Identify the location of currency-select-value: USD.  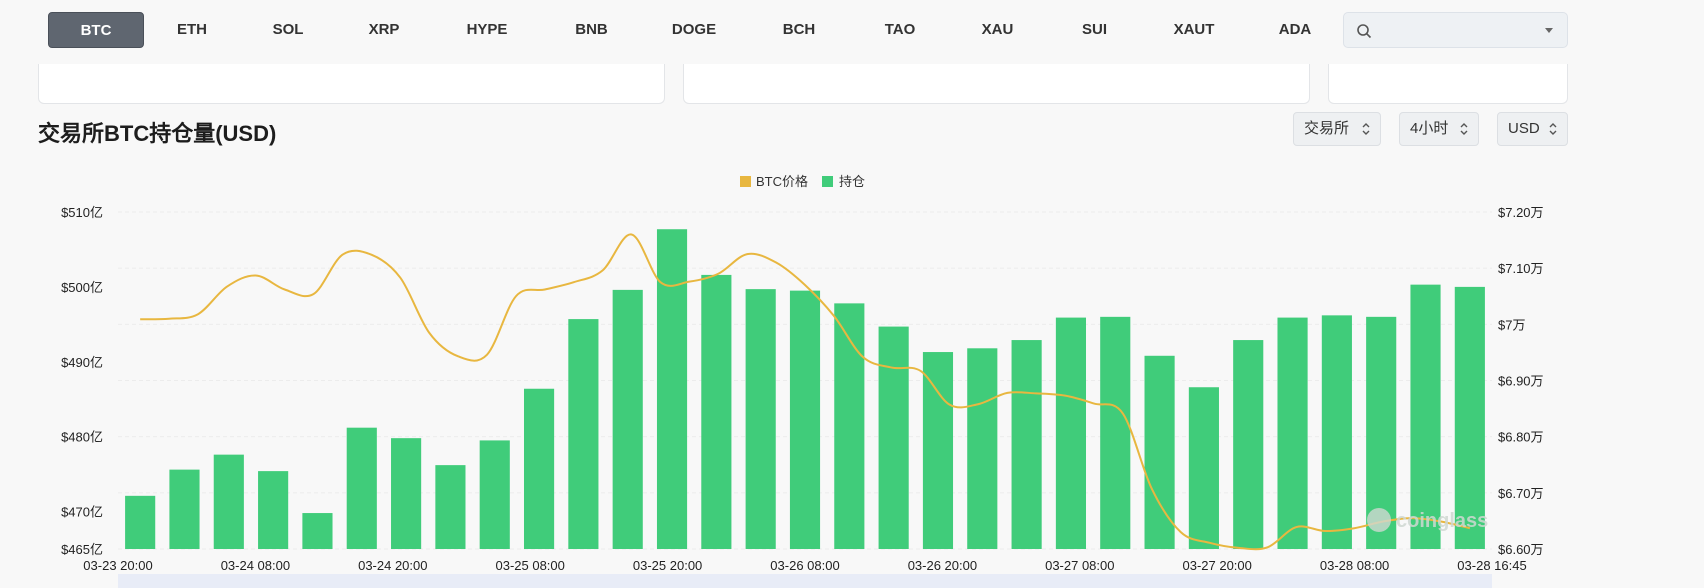
(1524, 128).